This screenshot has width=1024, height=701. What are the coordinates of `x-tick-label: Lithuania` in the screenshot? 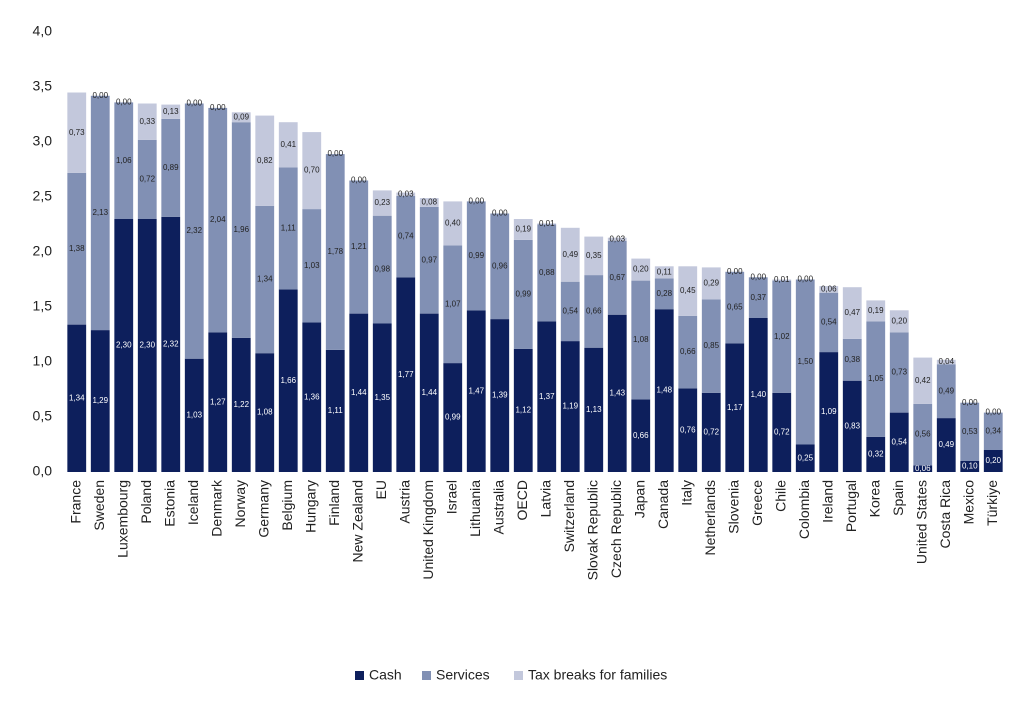 It's located at (475, 508).